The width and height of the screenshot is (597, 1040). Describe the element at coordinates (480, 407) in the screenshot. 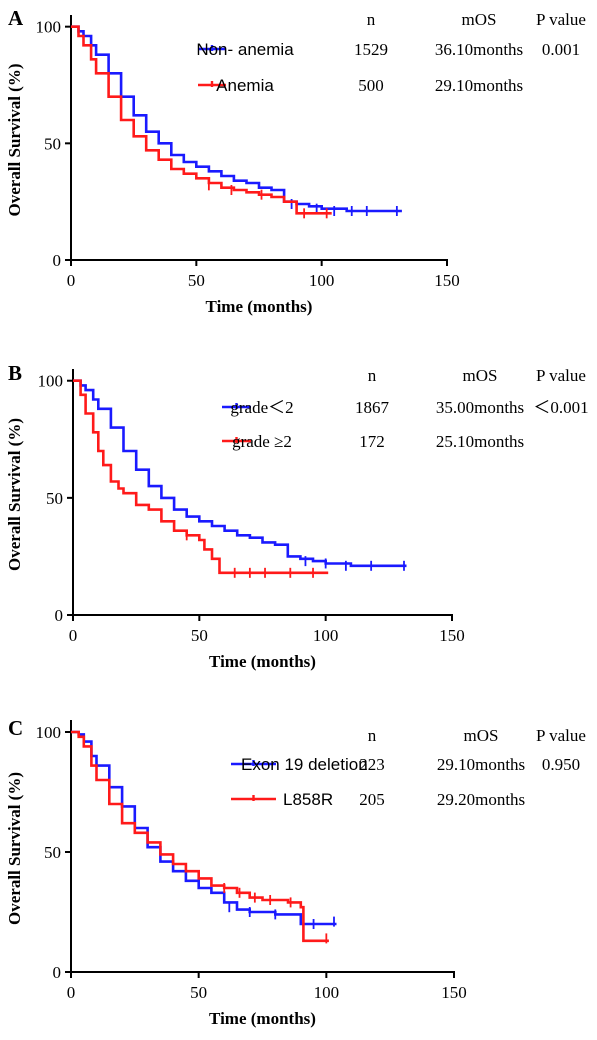

I see `legend-mos-value: 35.00months` at that location.